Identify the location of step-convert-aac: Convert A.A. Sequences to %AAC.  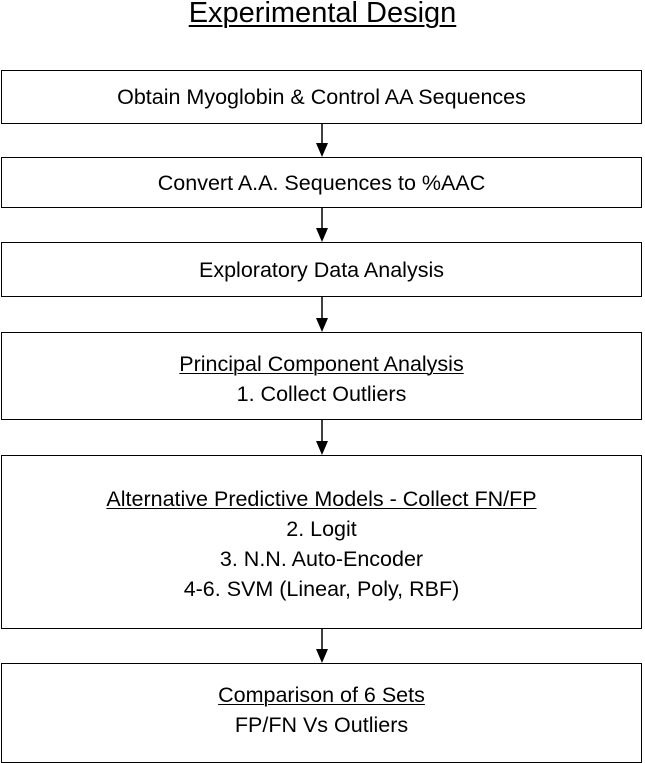
(321, 182).